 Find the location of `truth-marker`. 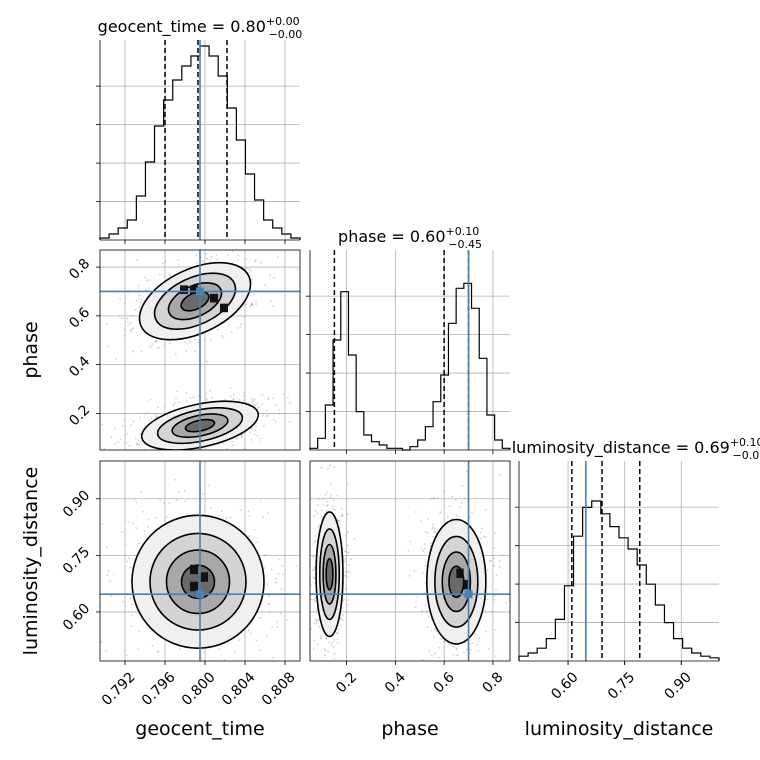

truth-marker is located at coordinates (200, 291).